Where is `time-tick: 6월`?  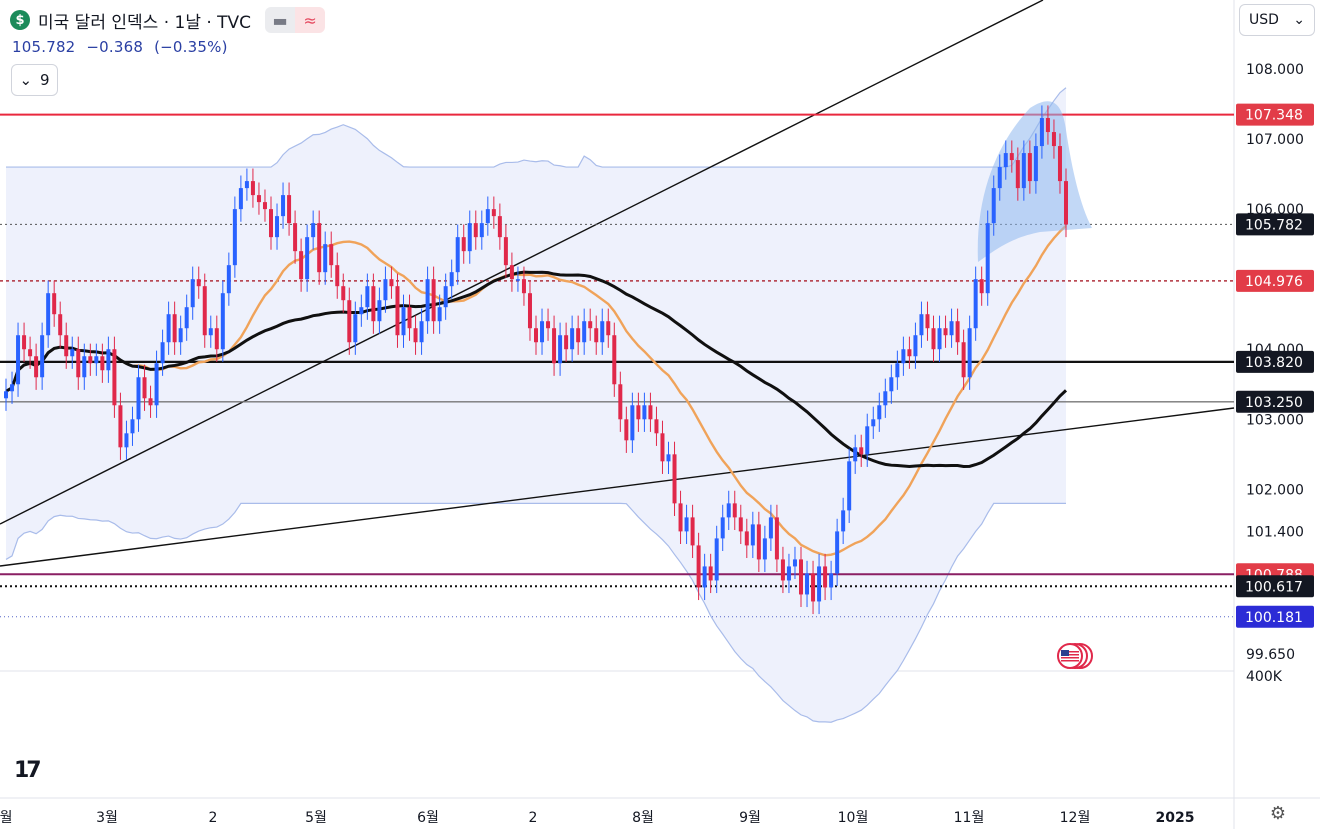 time-tick: 6월 is located at coordinates (428, 818).